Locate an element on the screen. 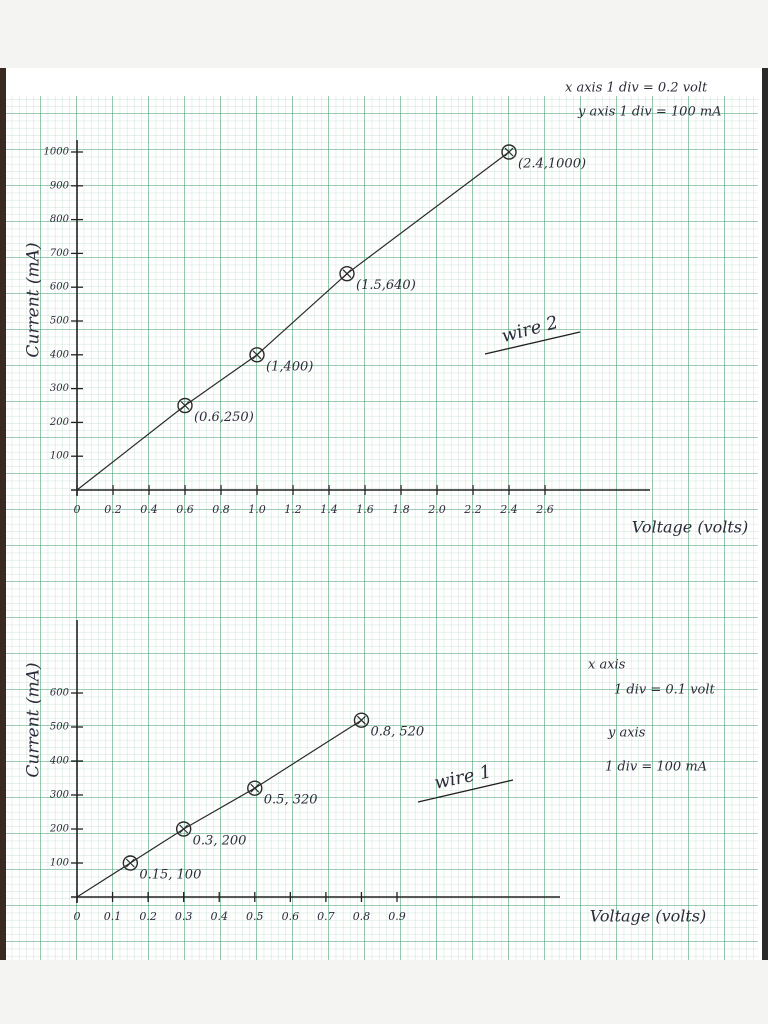  x-tick-label: 2.0 is located at coordinates (436, 509).